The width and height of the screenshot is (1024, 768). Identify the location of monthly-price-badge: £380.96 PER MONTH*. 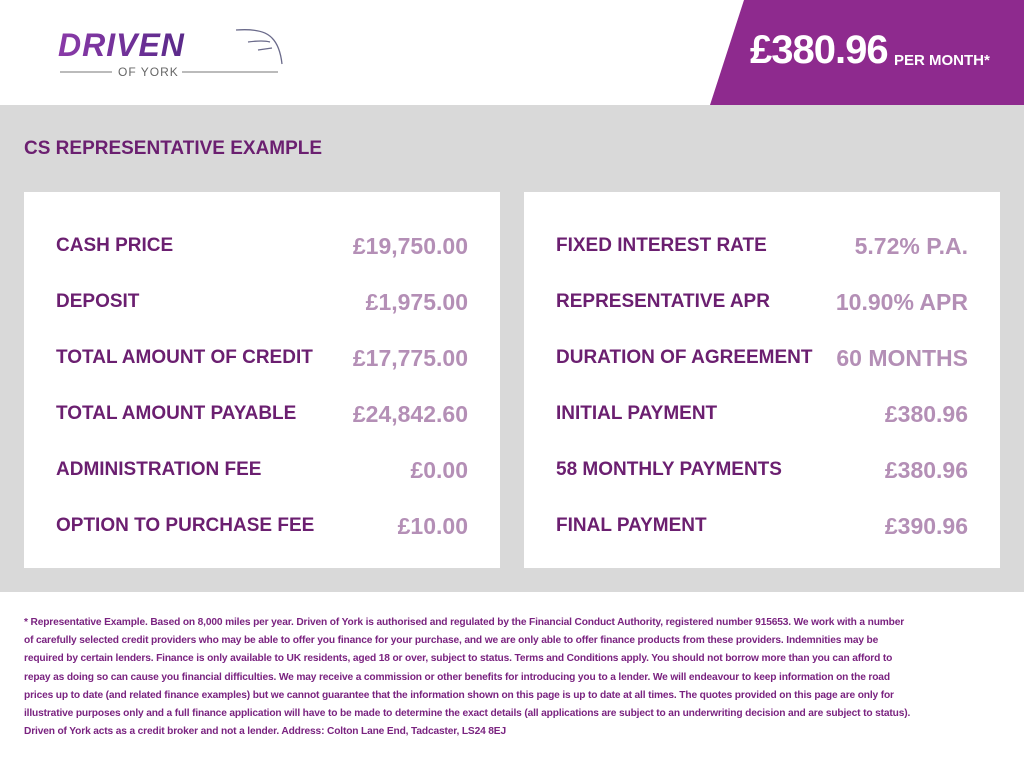
(867, 52).